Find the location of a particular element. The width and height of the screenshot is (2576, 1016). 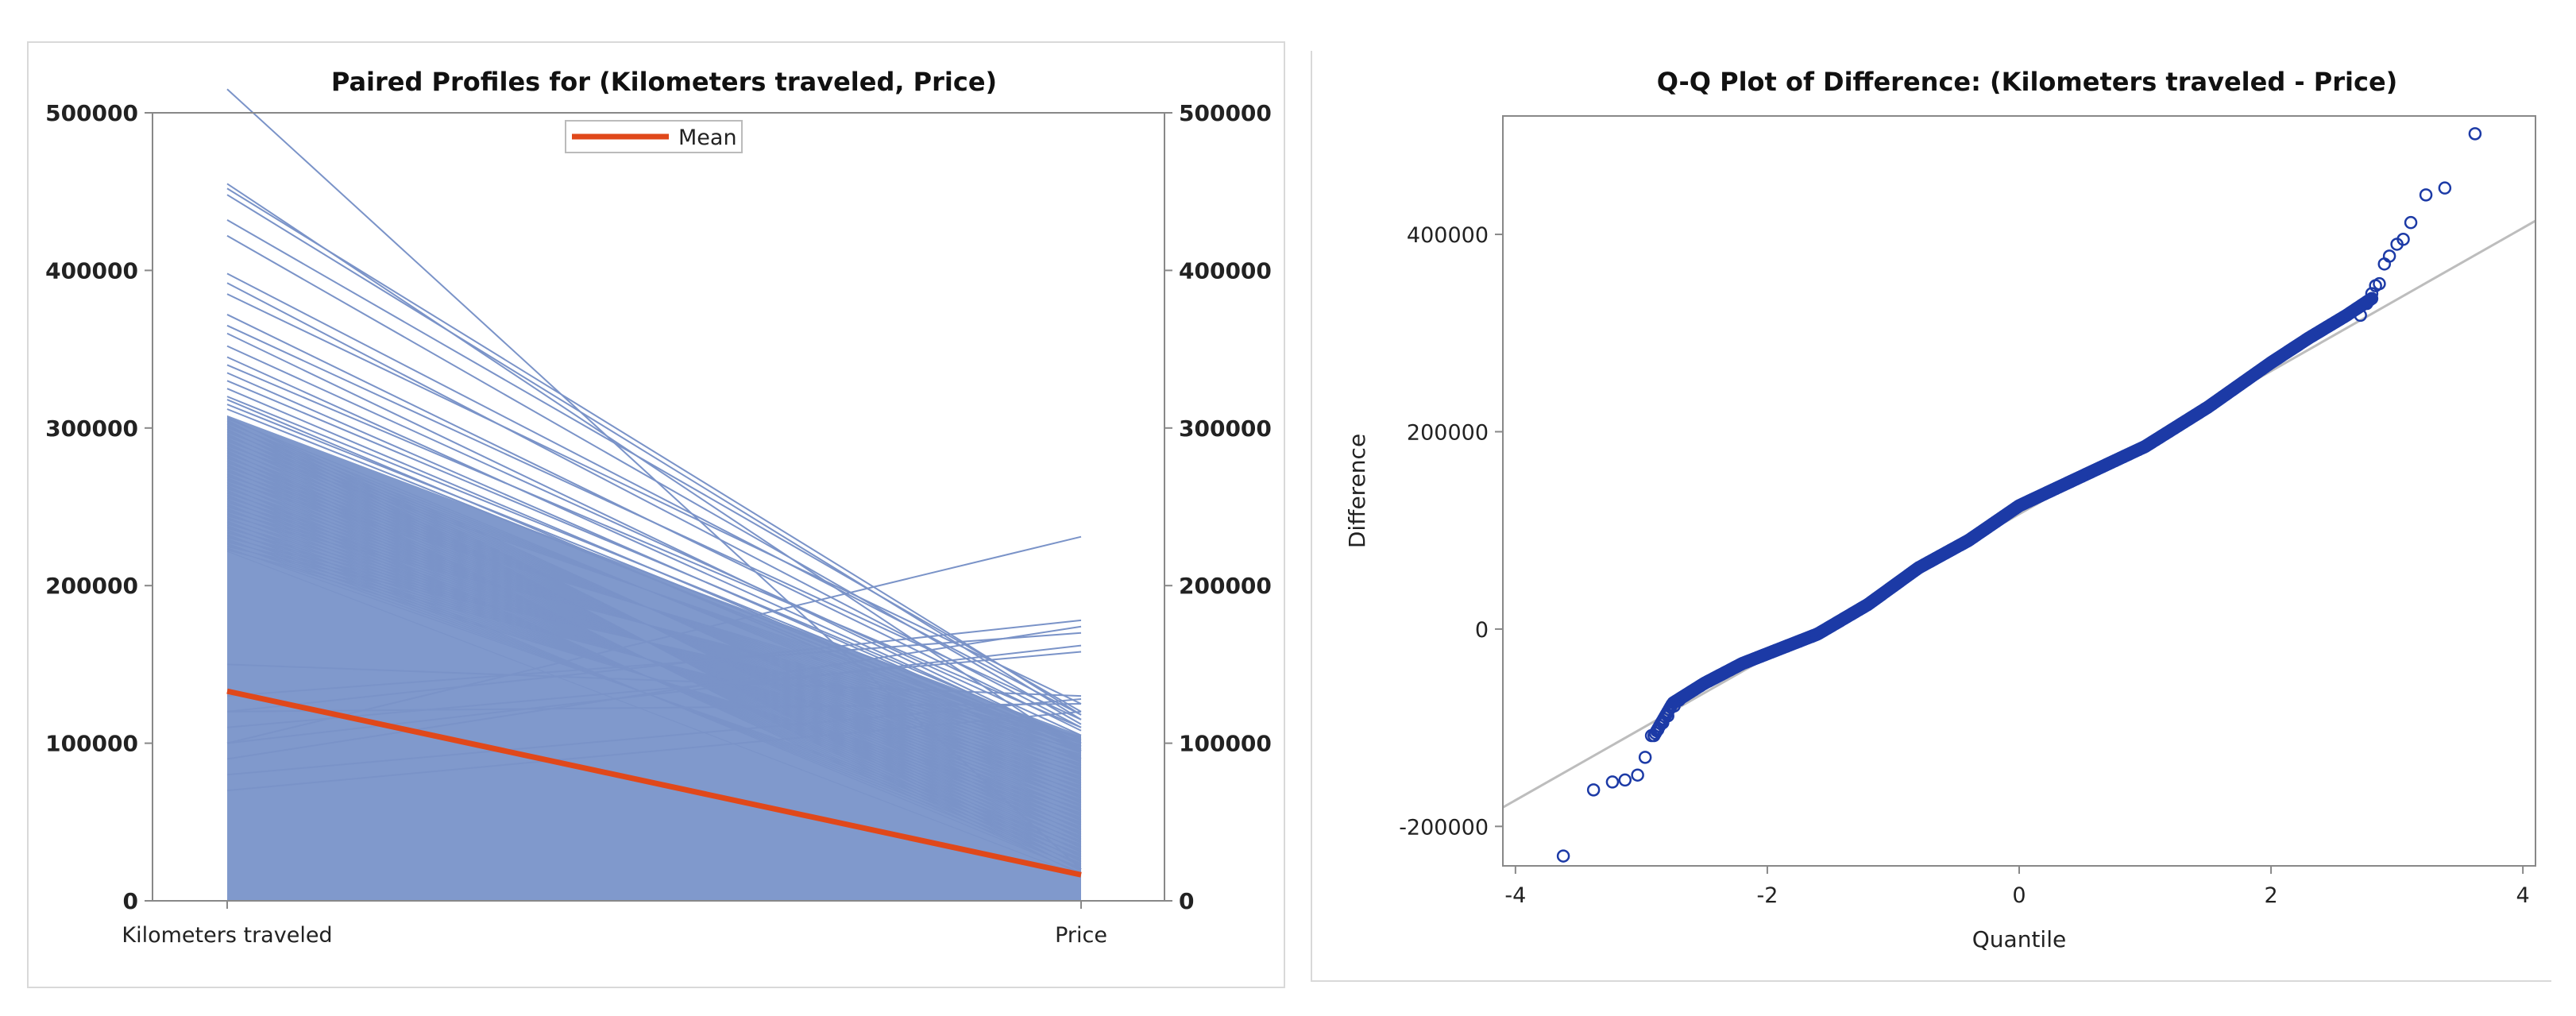

legend: Mean is located at coordinates (654, 136).